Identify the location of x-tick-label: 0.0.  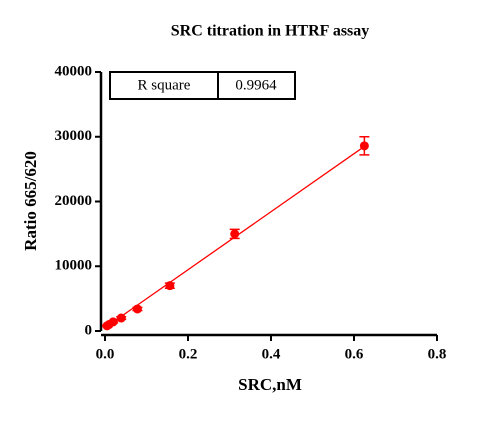
(105, 354).